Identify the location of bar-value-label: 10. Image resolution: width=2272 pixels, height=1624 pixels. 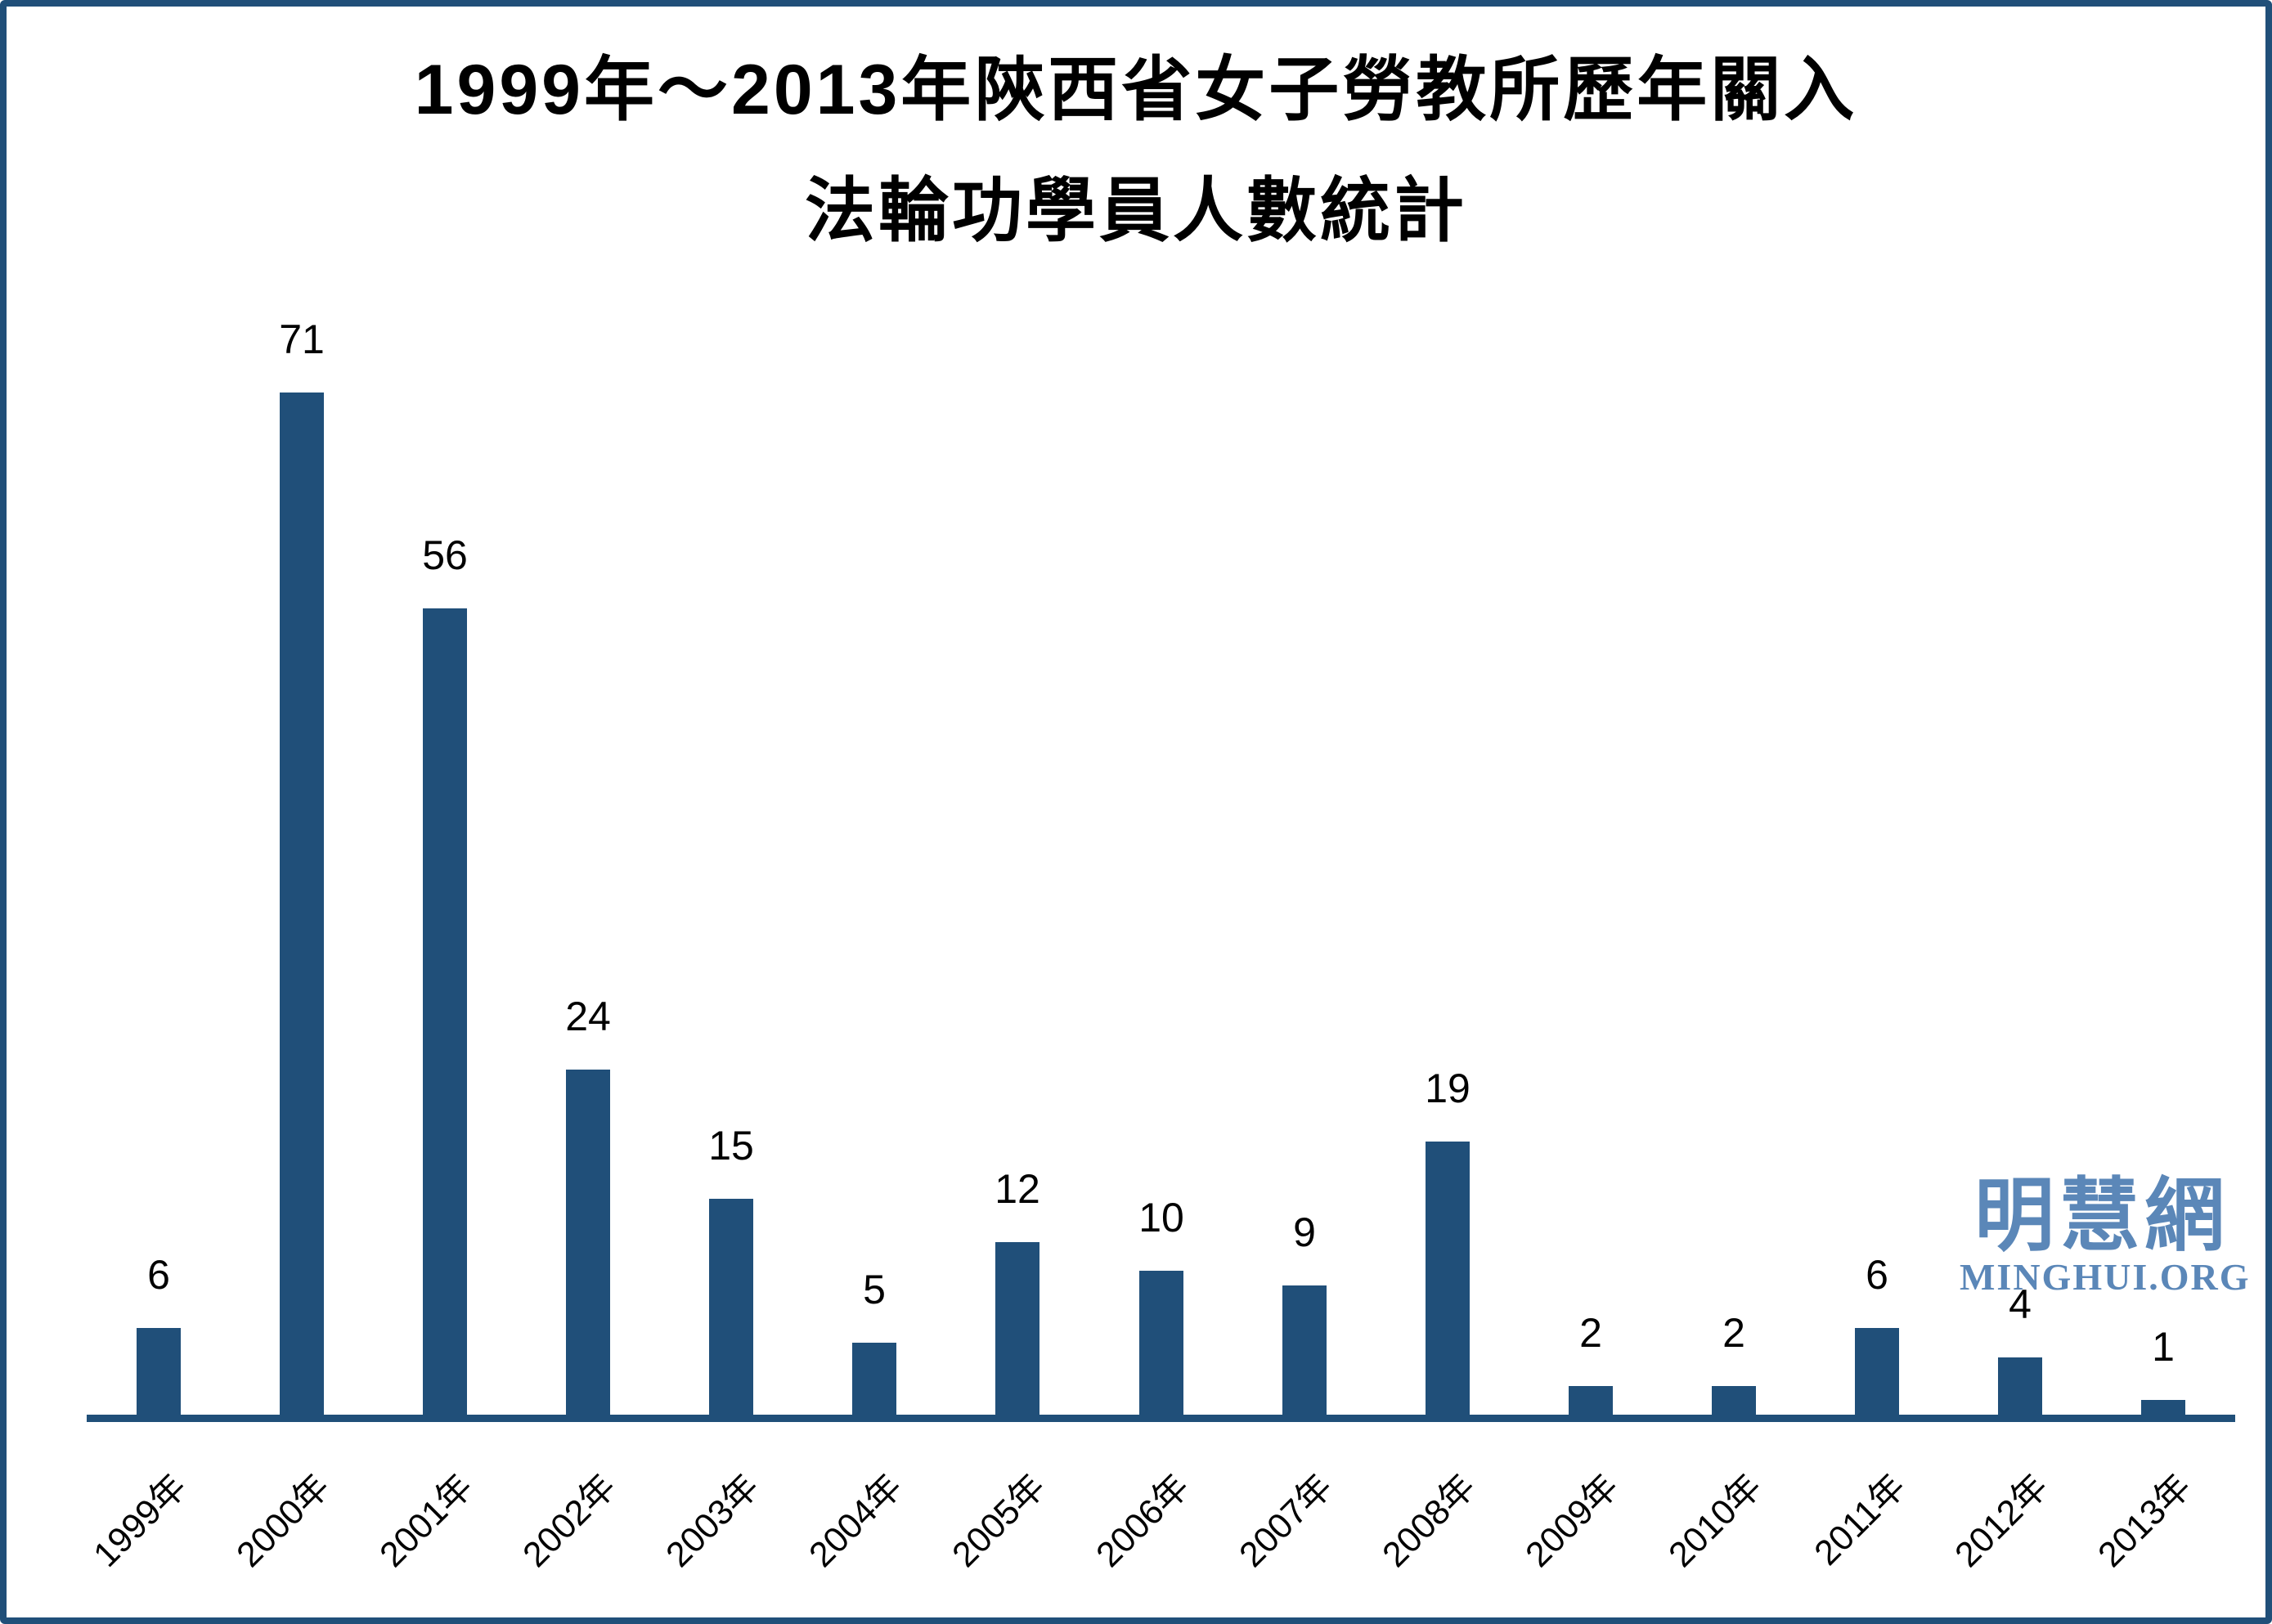
(1161, 1218).